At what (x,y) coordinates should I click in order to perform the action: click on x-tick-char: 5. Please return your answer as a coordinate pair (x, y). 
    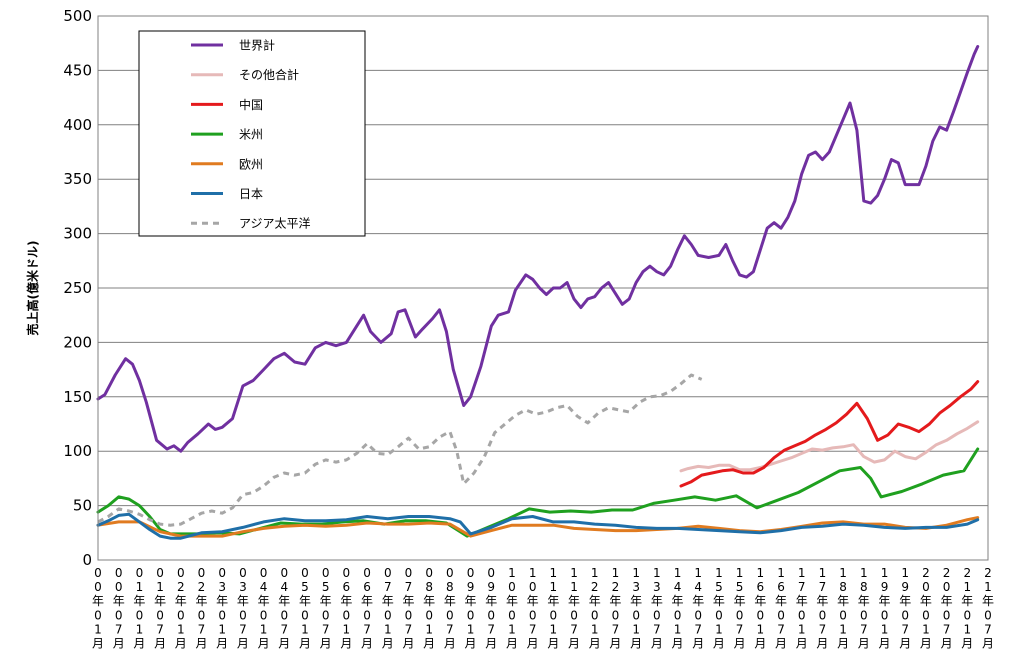
    Looking at the image, I should click on (719, 587).